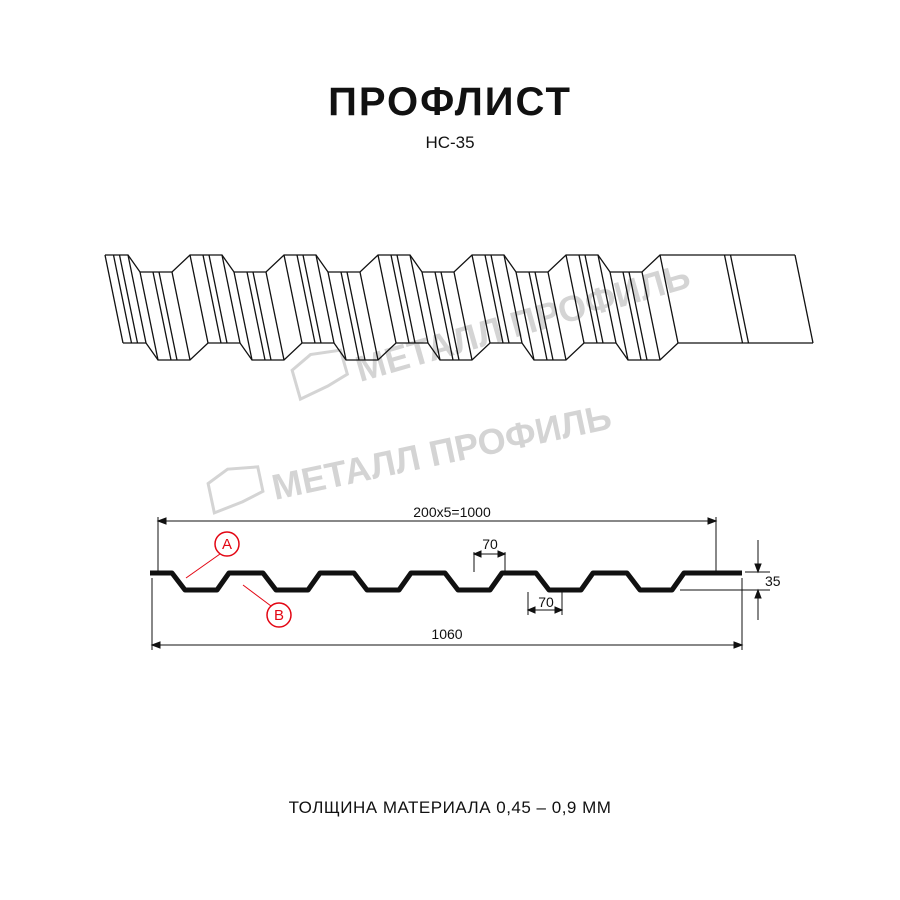 Image resolution: width=900 pixels, height=900 pixels. What do you see at coordinates (446, 581) in the screenshot?
I see `profile-line` at bounding box center [446, 581].